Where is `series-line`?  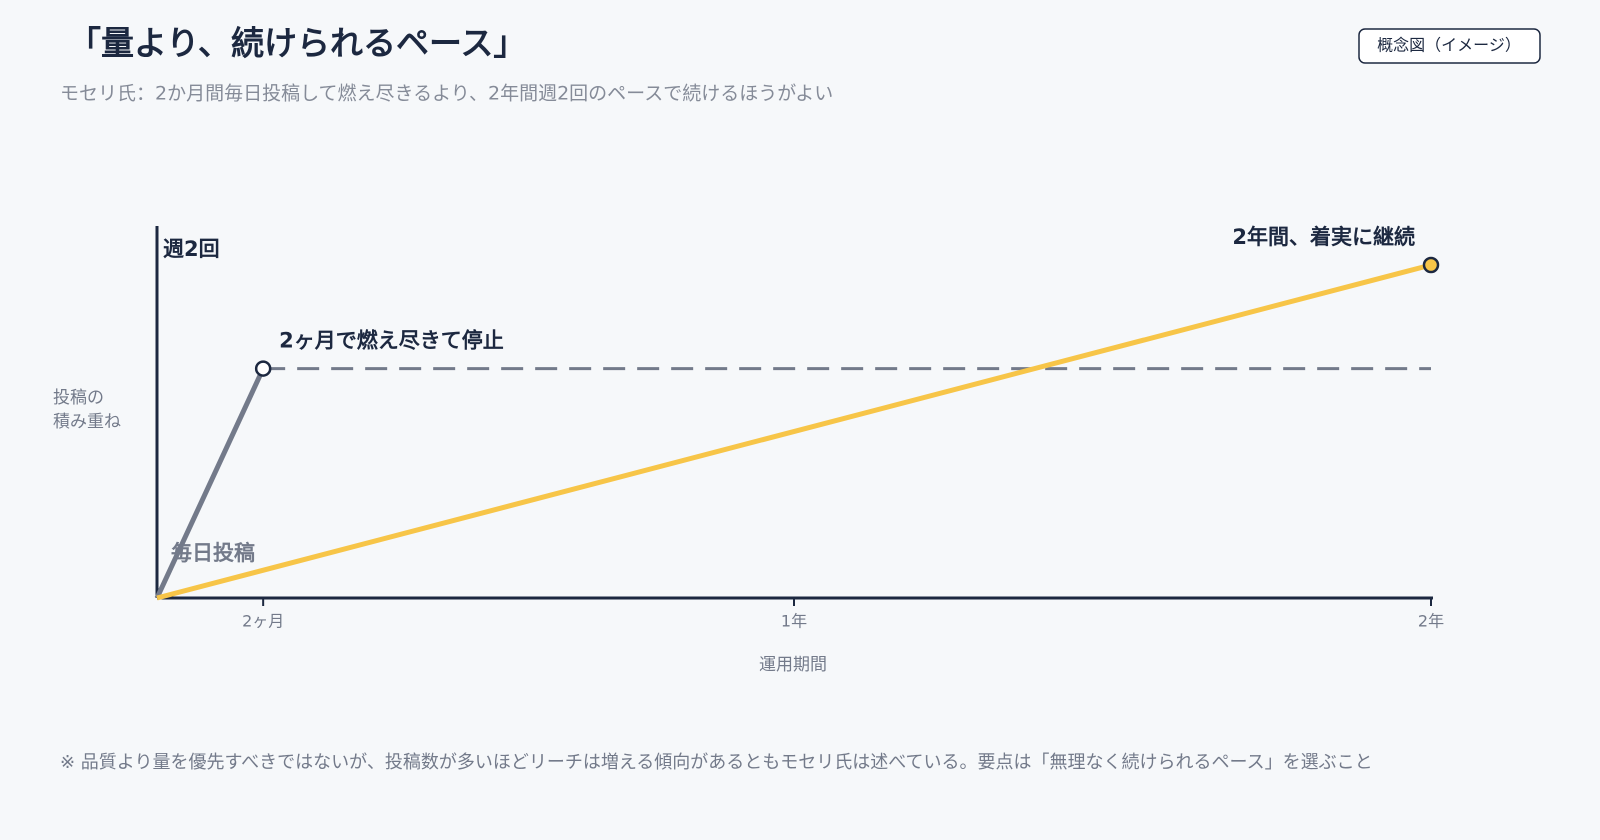 series-line is located at coordinates (210, 483).